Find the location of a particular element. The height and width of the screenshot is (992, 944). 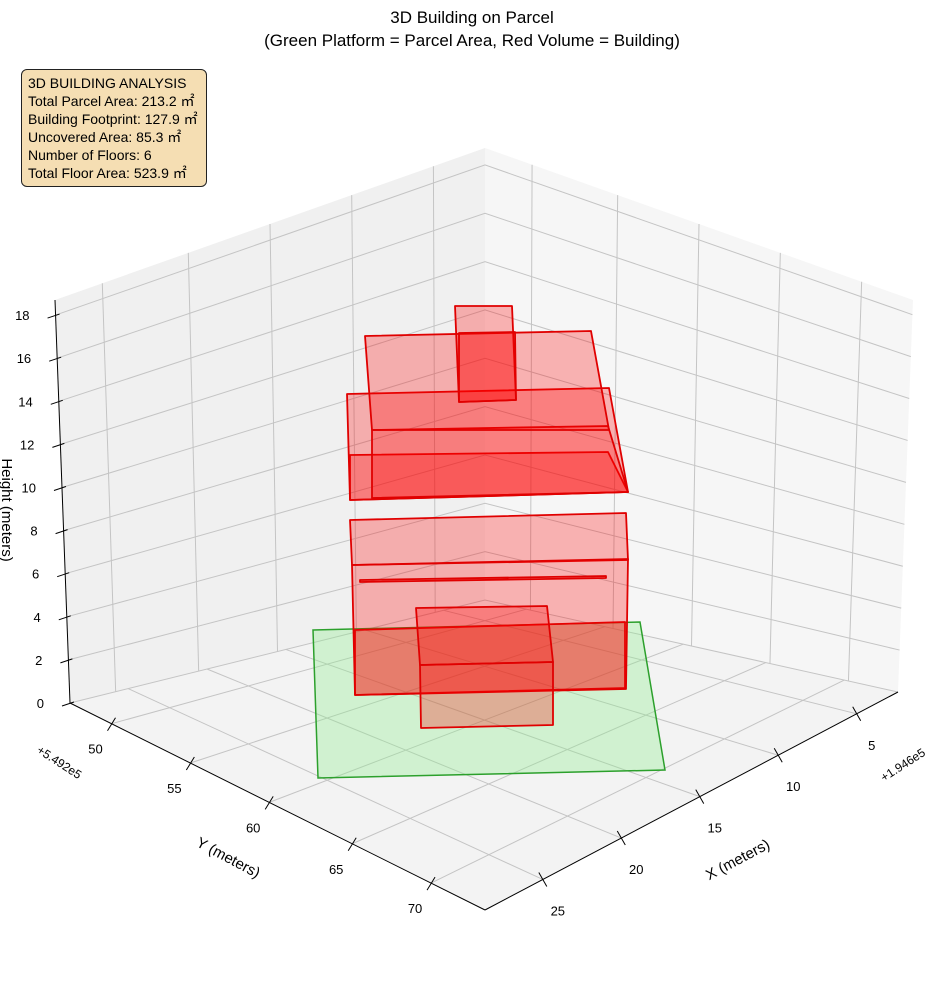

z-tick-label: 0 is located at coordinates (40, 703).